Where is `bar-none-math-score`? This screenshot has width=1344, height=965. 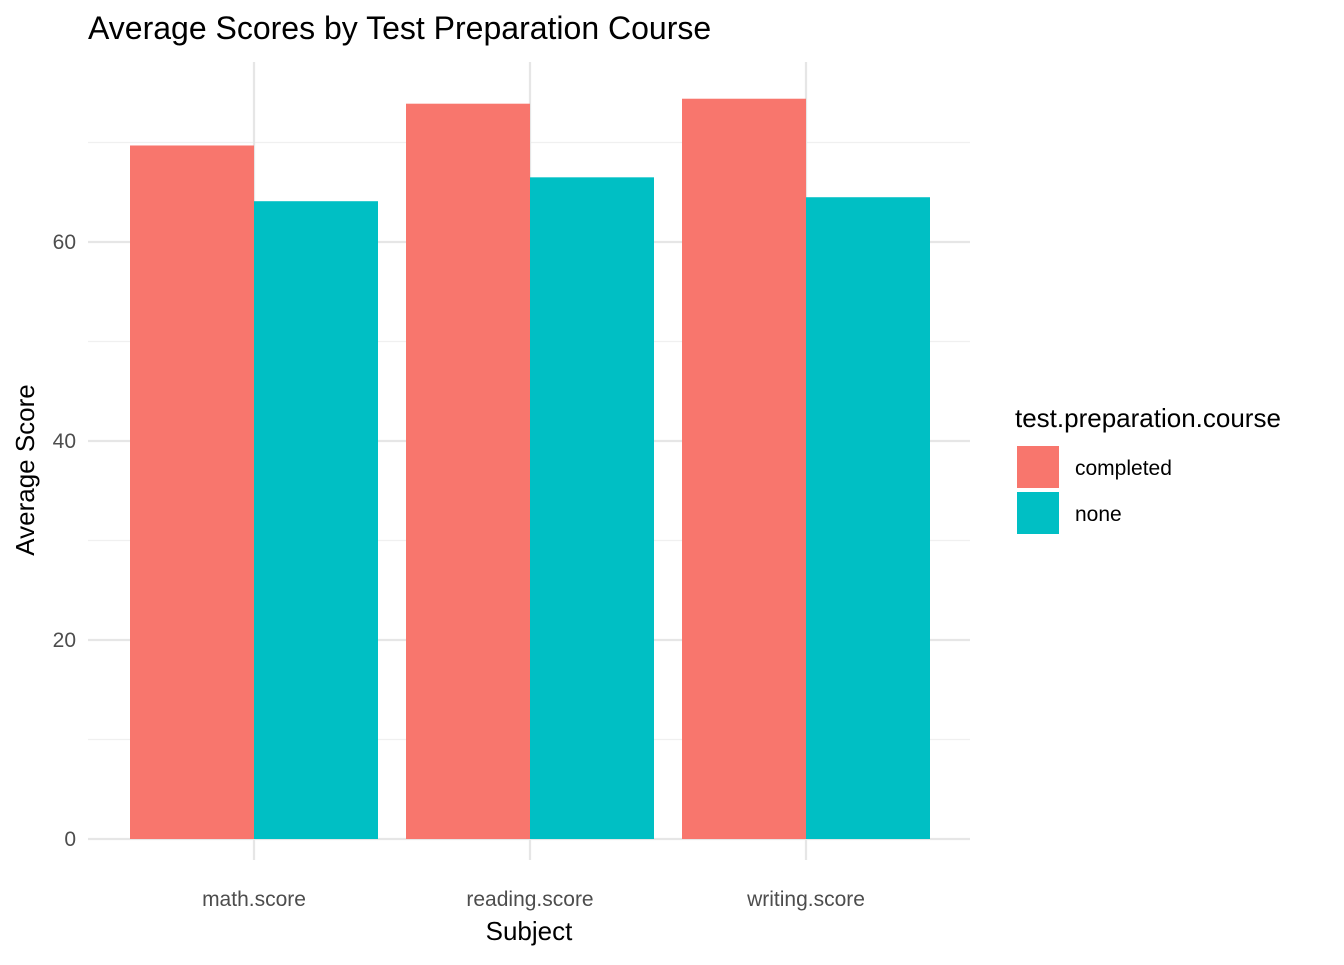 bar-none-math-score is located at coordinates (316, 520).